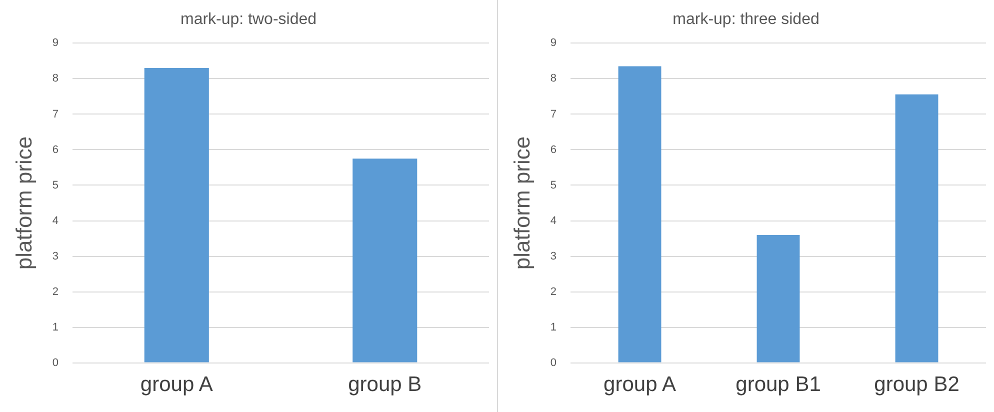 Image resolution: width=994 pixels, height=412 pixels. I want to click on chart-title: mark-up: two-sided, so click(248, 19).